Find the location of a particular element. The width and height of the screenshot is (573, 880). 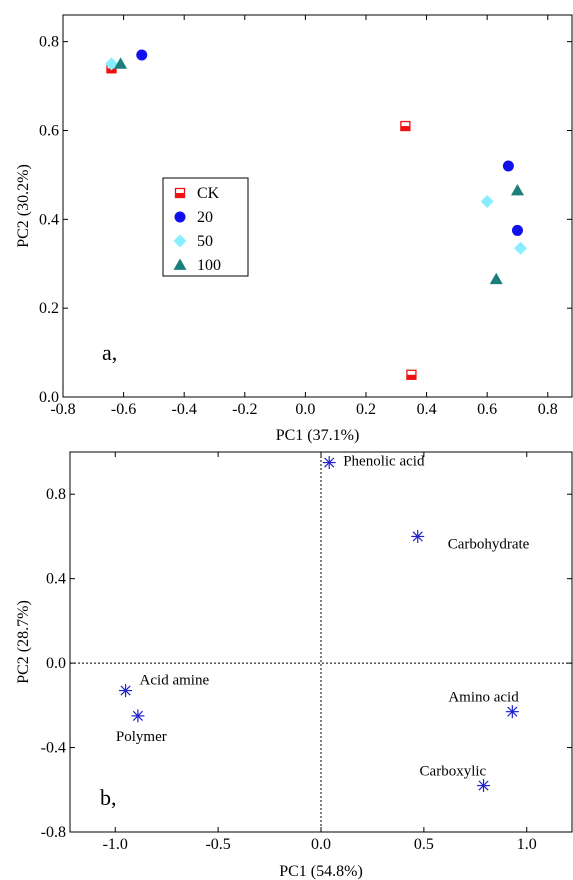

loading-label-acid-amine: Acid amine is located at coordinates (175, 681).